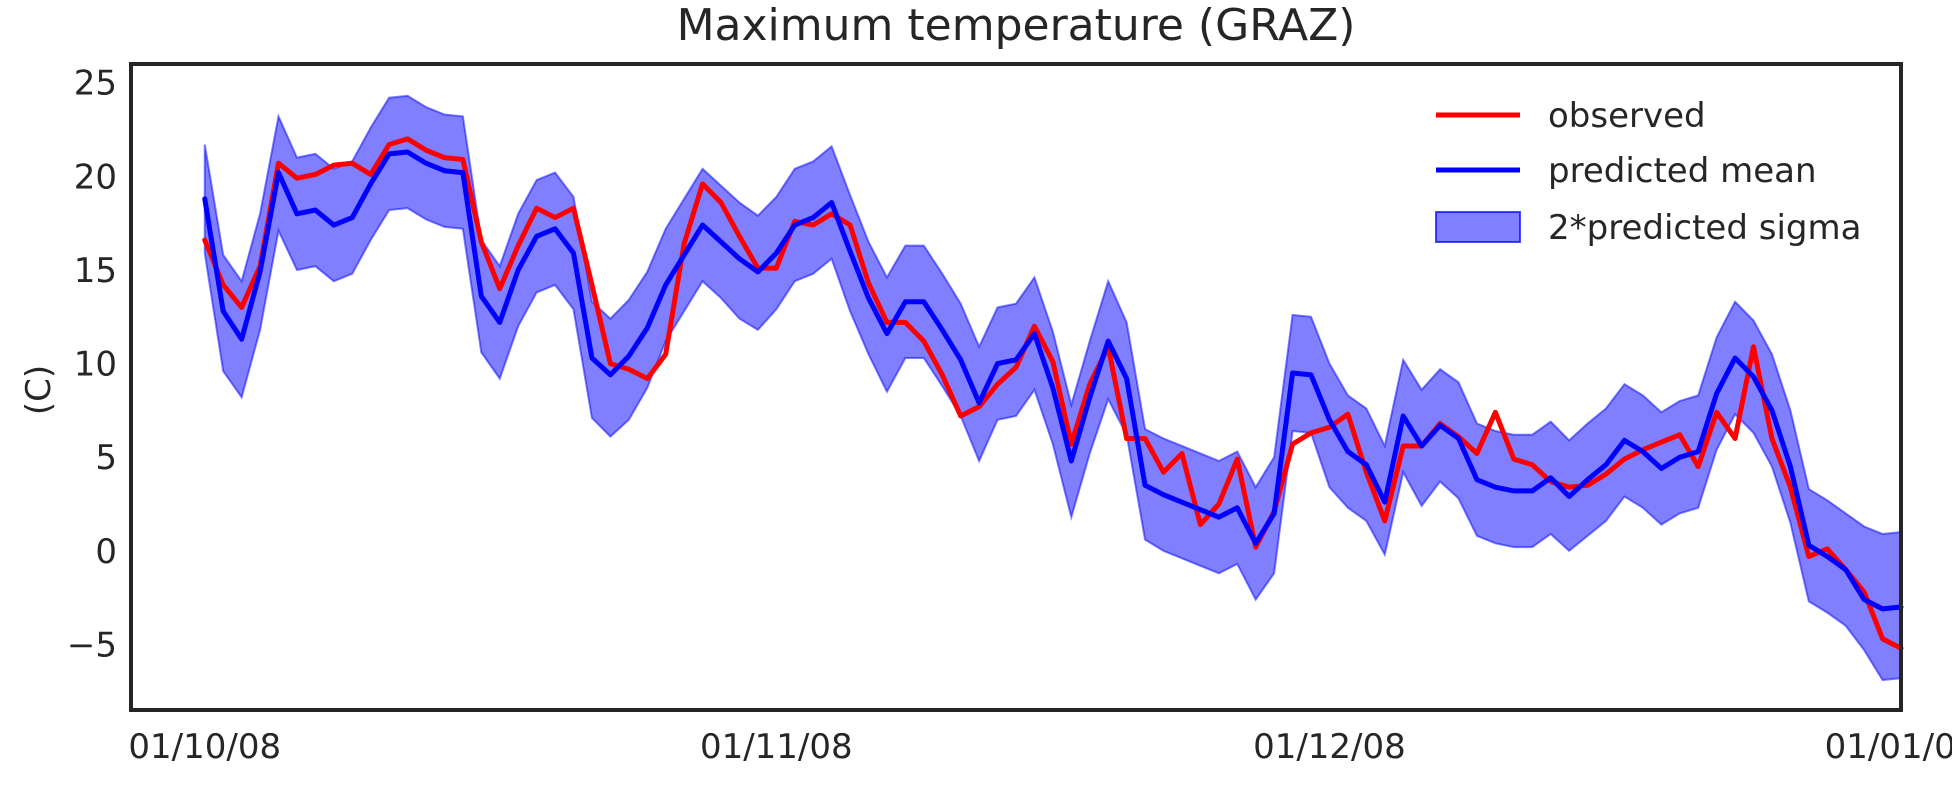 This screenshot has height=796, width=1952. Describe the element at coordinates (1016, 25) in the screenshot. I see `chart-title: Maximum temperature (GRAZ)` at that location.